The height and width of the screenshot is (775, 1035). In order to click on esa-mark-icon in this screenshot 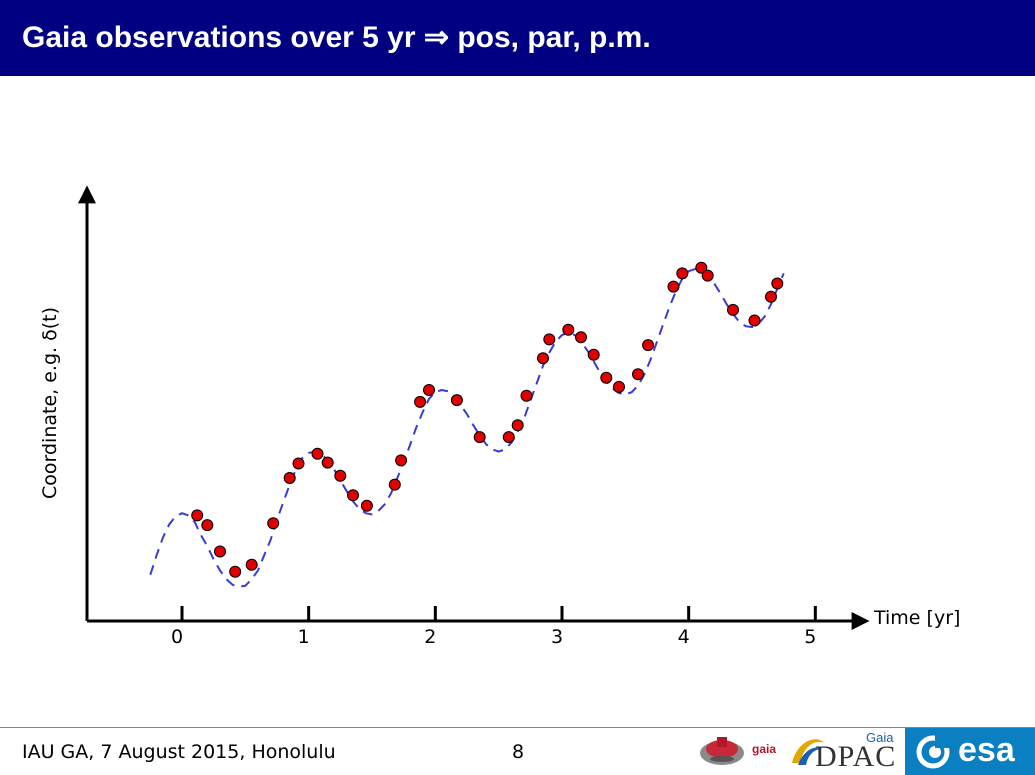, I will do `click(935, 751)`.